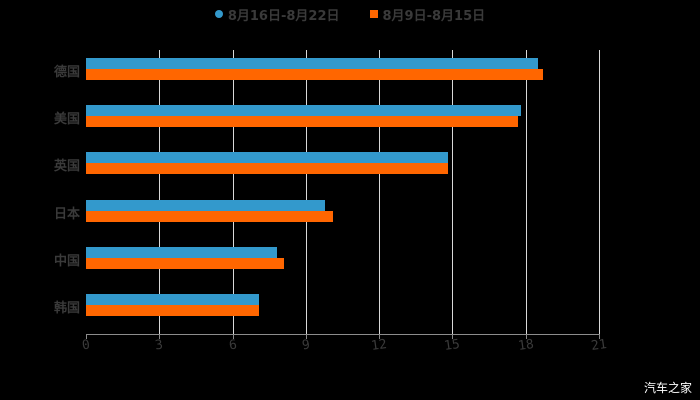 The image size is (700, 400). What do you see at coordinates (343, 334) in the screenshot?
I see `x-axis-line` at bounding box center [343, 334].